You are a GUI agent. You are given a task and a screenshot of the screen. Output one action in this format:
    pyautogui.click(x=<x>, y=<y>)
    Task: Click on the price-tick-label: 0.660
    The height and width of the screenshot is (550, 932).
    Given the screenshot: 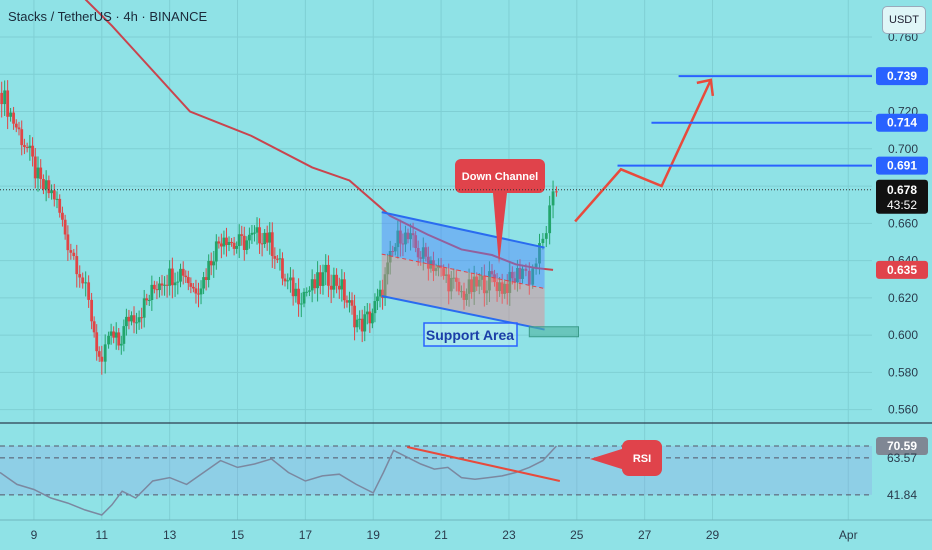 What is the action you would take?
    pyautogui.click(x=903, y=223)
    